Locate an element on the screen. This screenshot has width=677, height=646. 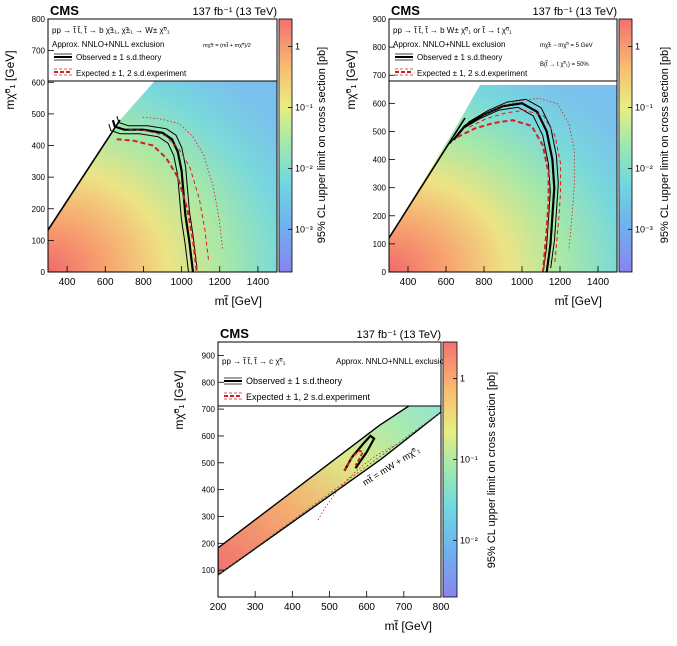
panel-2-diagonal is located at coordinates (427, 178).